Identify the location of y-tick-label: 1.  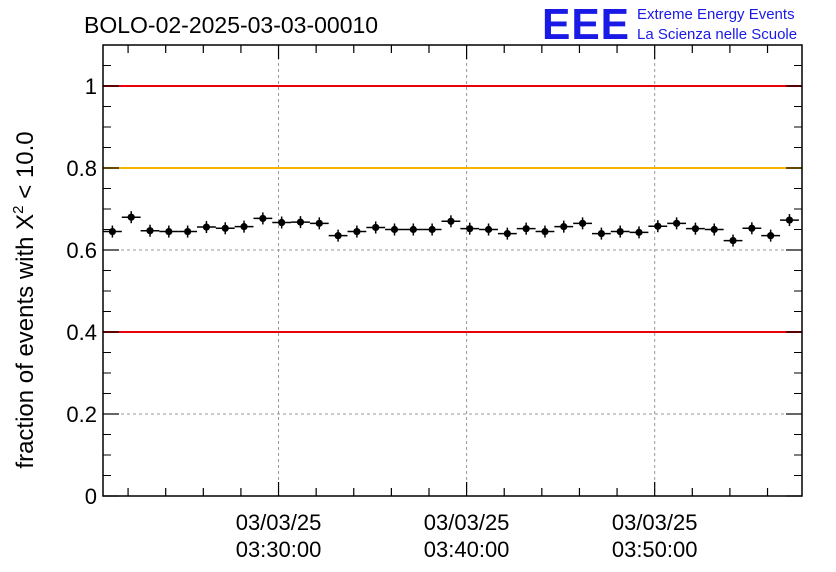
(91, 86).